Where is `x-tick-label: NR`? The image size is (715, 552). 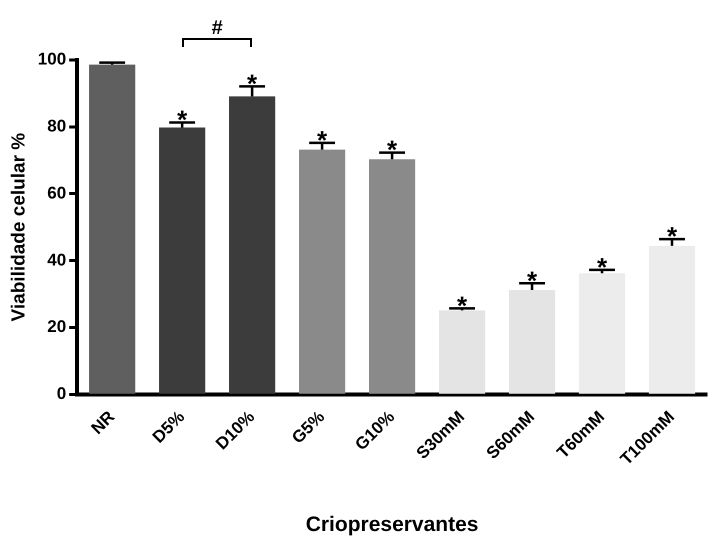 x-tick-label: NR is located at coordinates (102, 422).